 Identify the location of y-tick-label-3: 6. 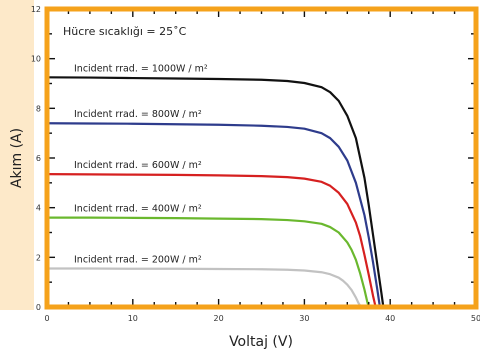
(38, 158).